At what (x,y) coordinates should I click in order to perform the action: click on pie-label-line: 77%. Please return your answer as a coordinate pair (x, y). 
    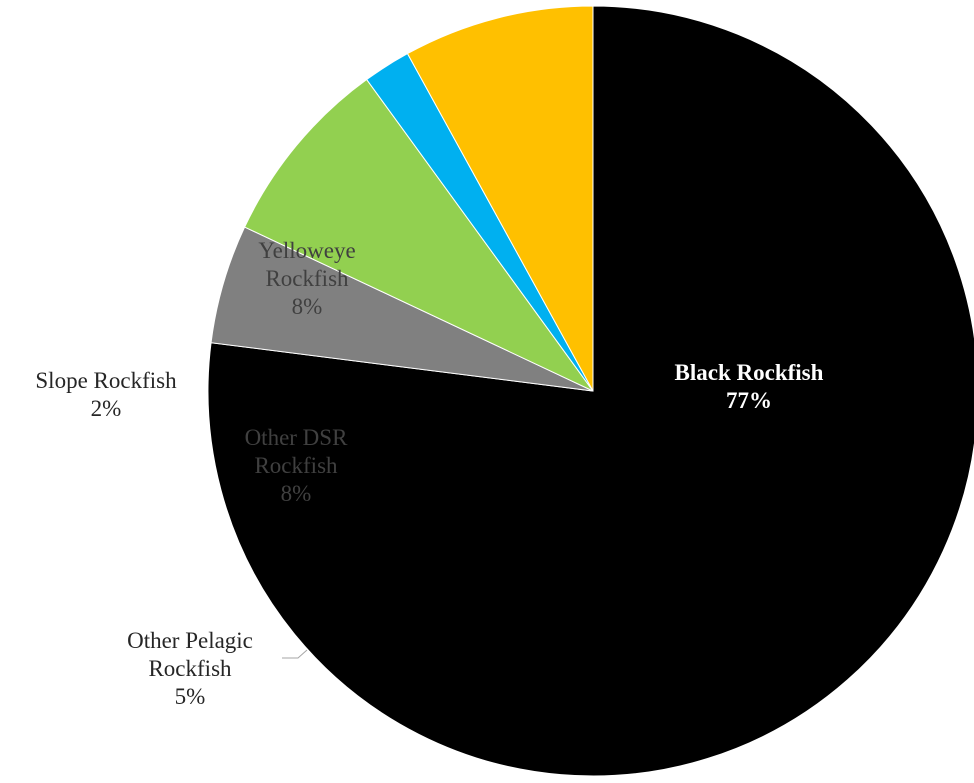
    Looking at the image, I should click on (749, 400).